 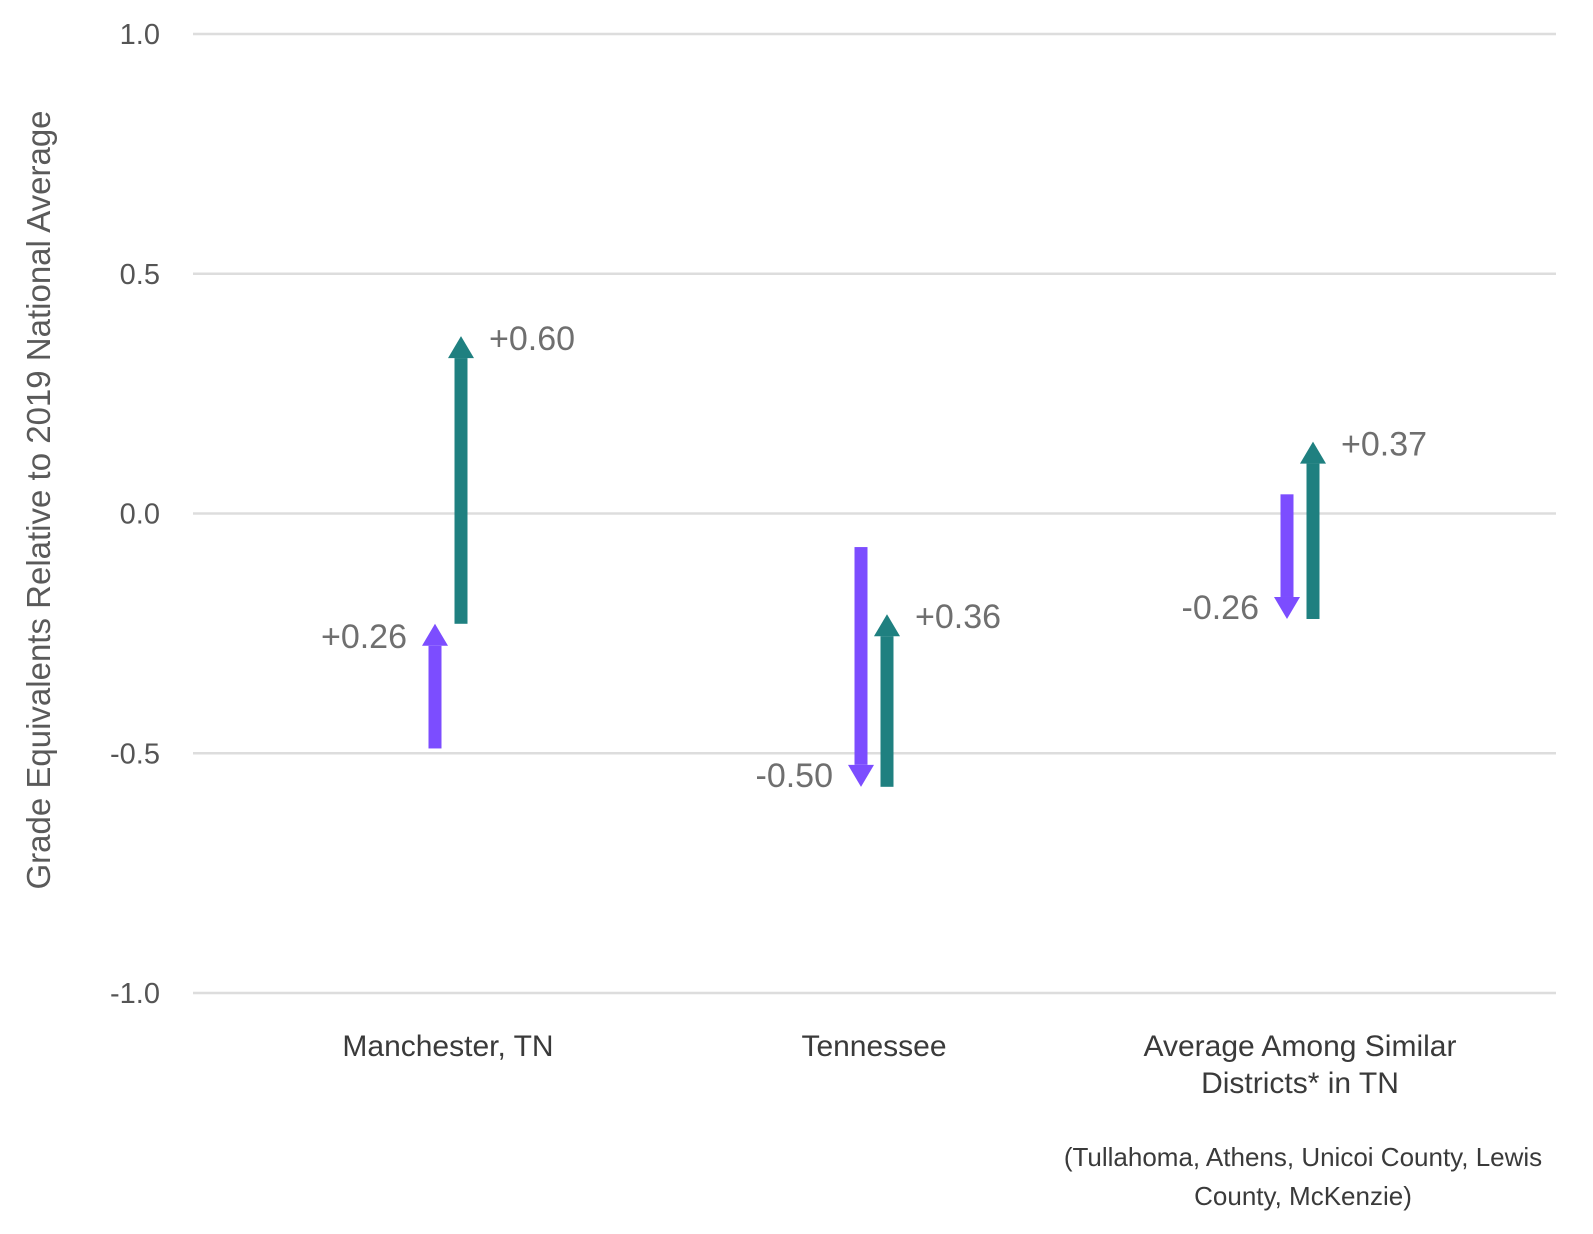 What do you see at coordinates (140, 35) in the screenshot?
I see `y-tick-label: 1.0` at bounding box center [140, 35].